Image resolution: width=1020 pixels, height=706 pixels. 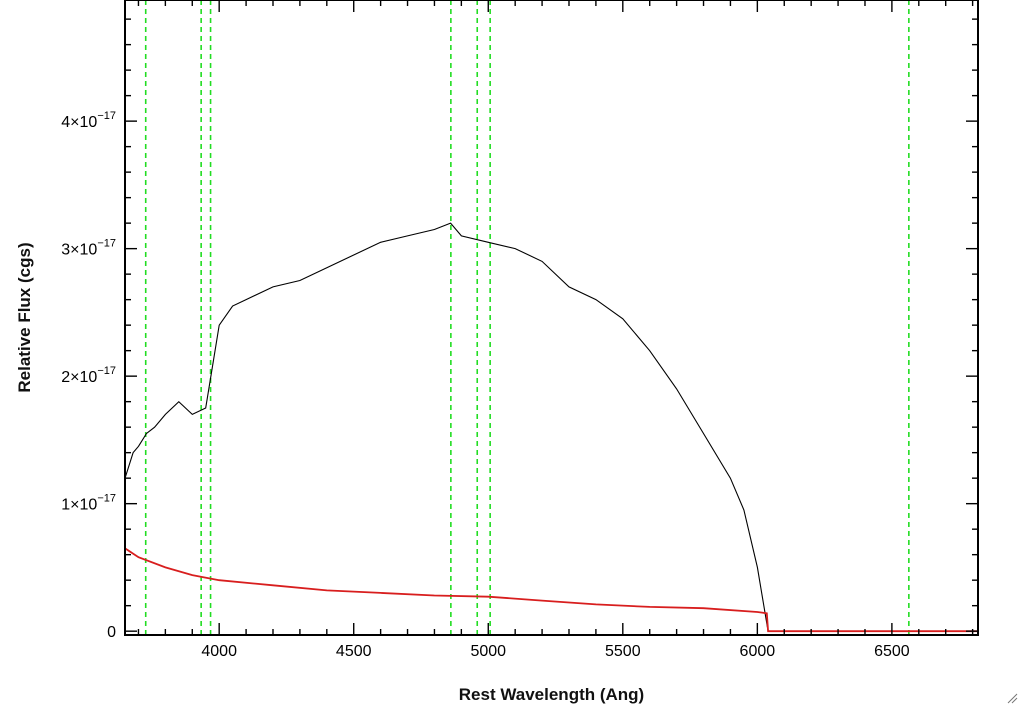 I want to click on x-tick-label: 5500, so click(x=623, y=651).